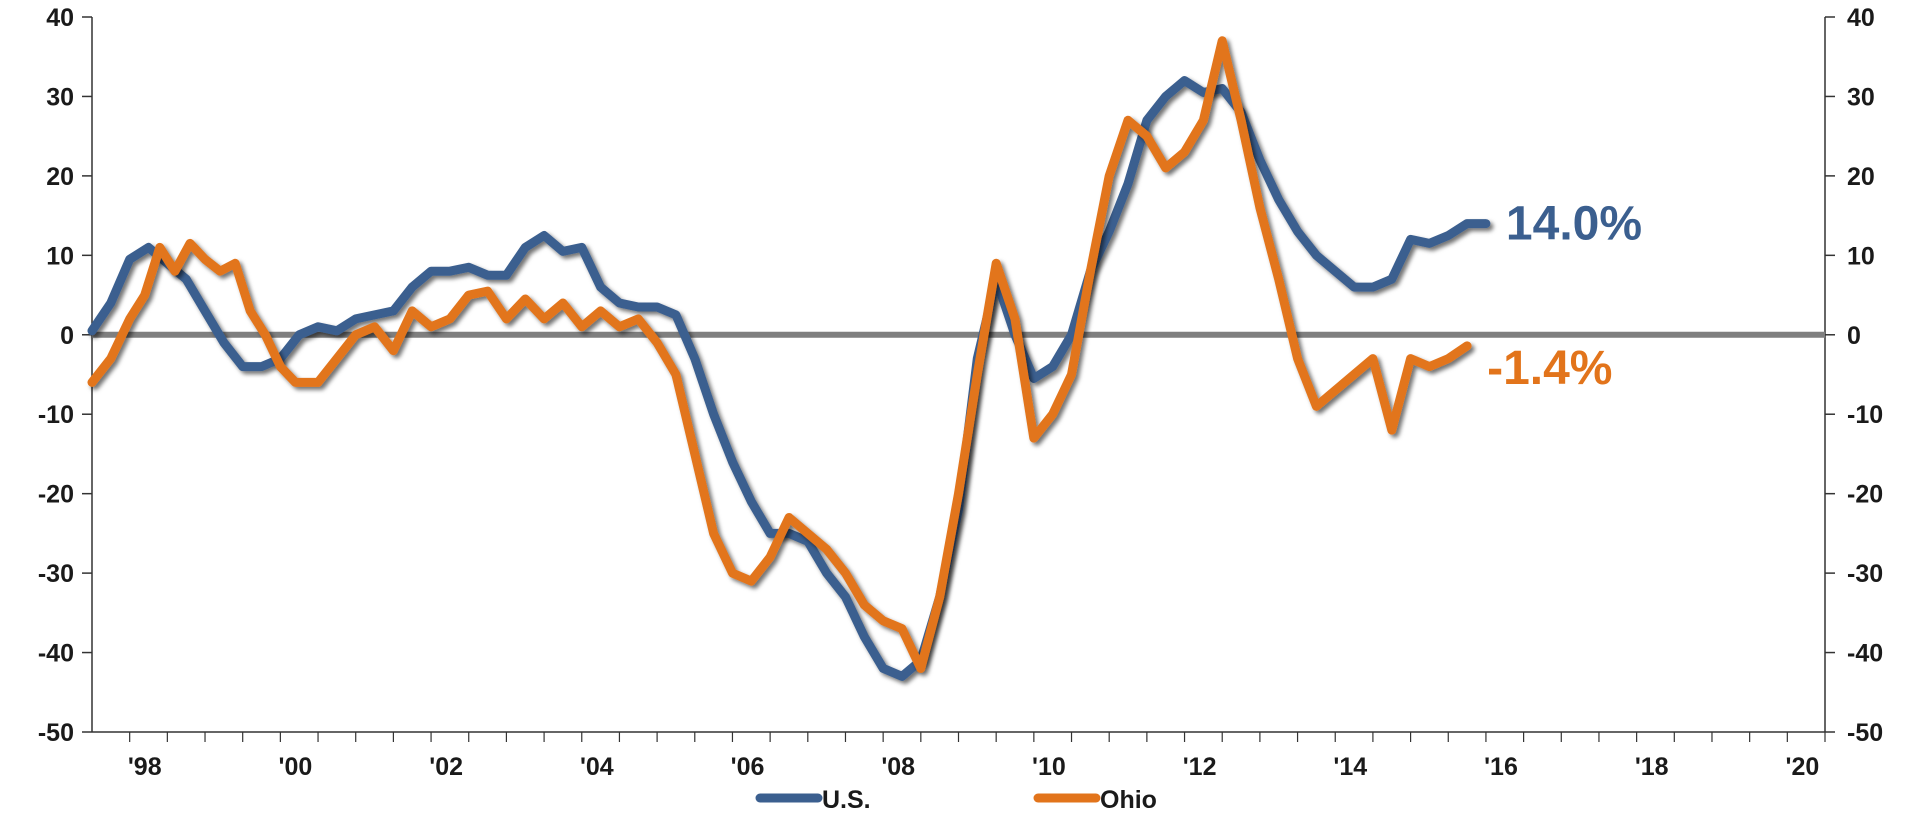 Image resolution: width=1907 pixels, height=813 pixels. Describe the element at coordinates (60, 18) in the screenshot. I see `y-tick-label-left: 40` at that location.